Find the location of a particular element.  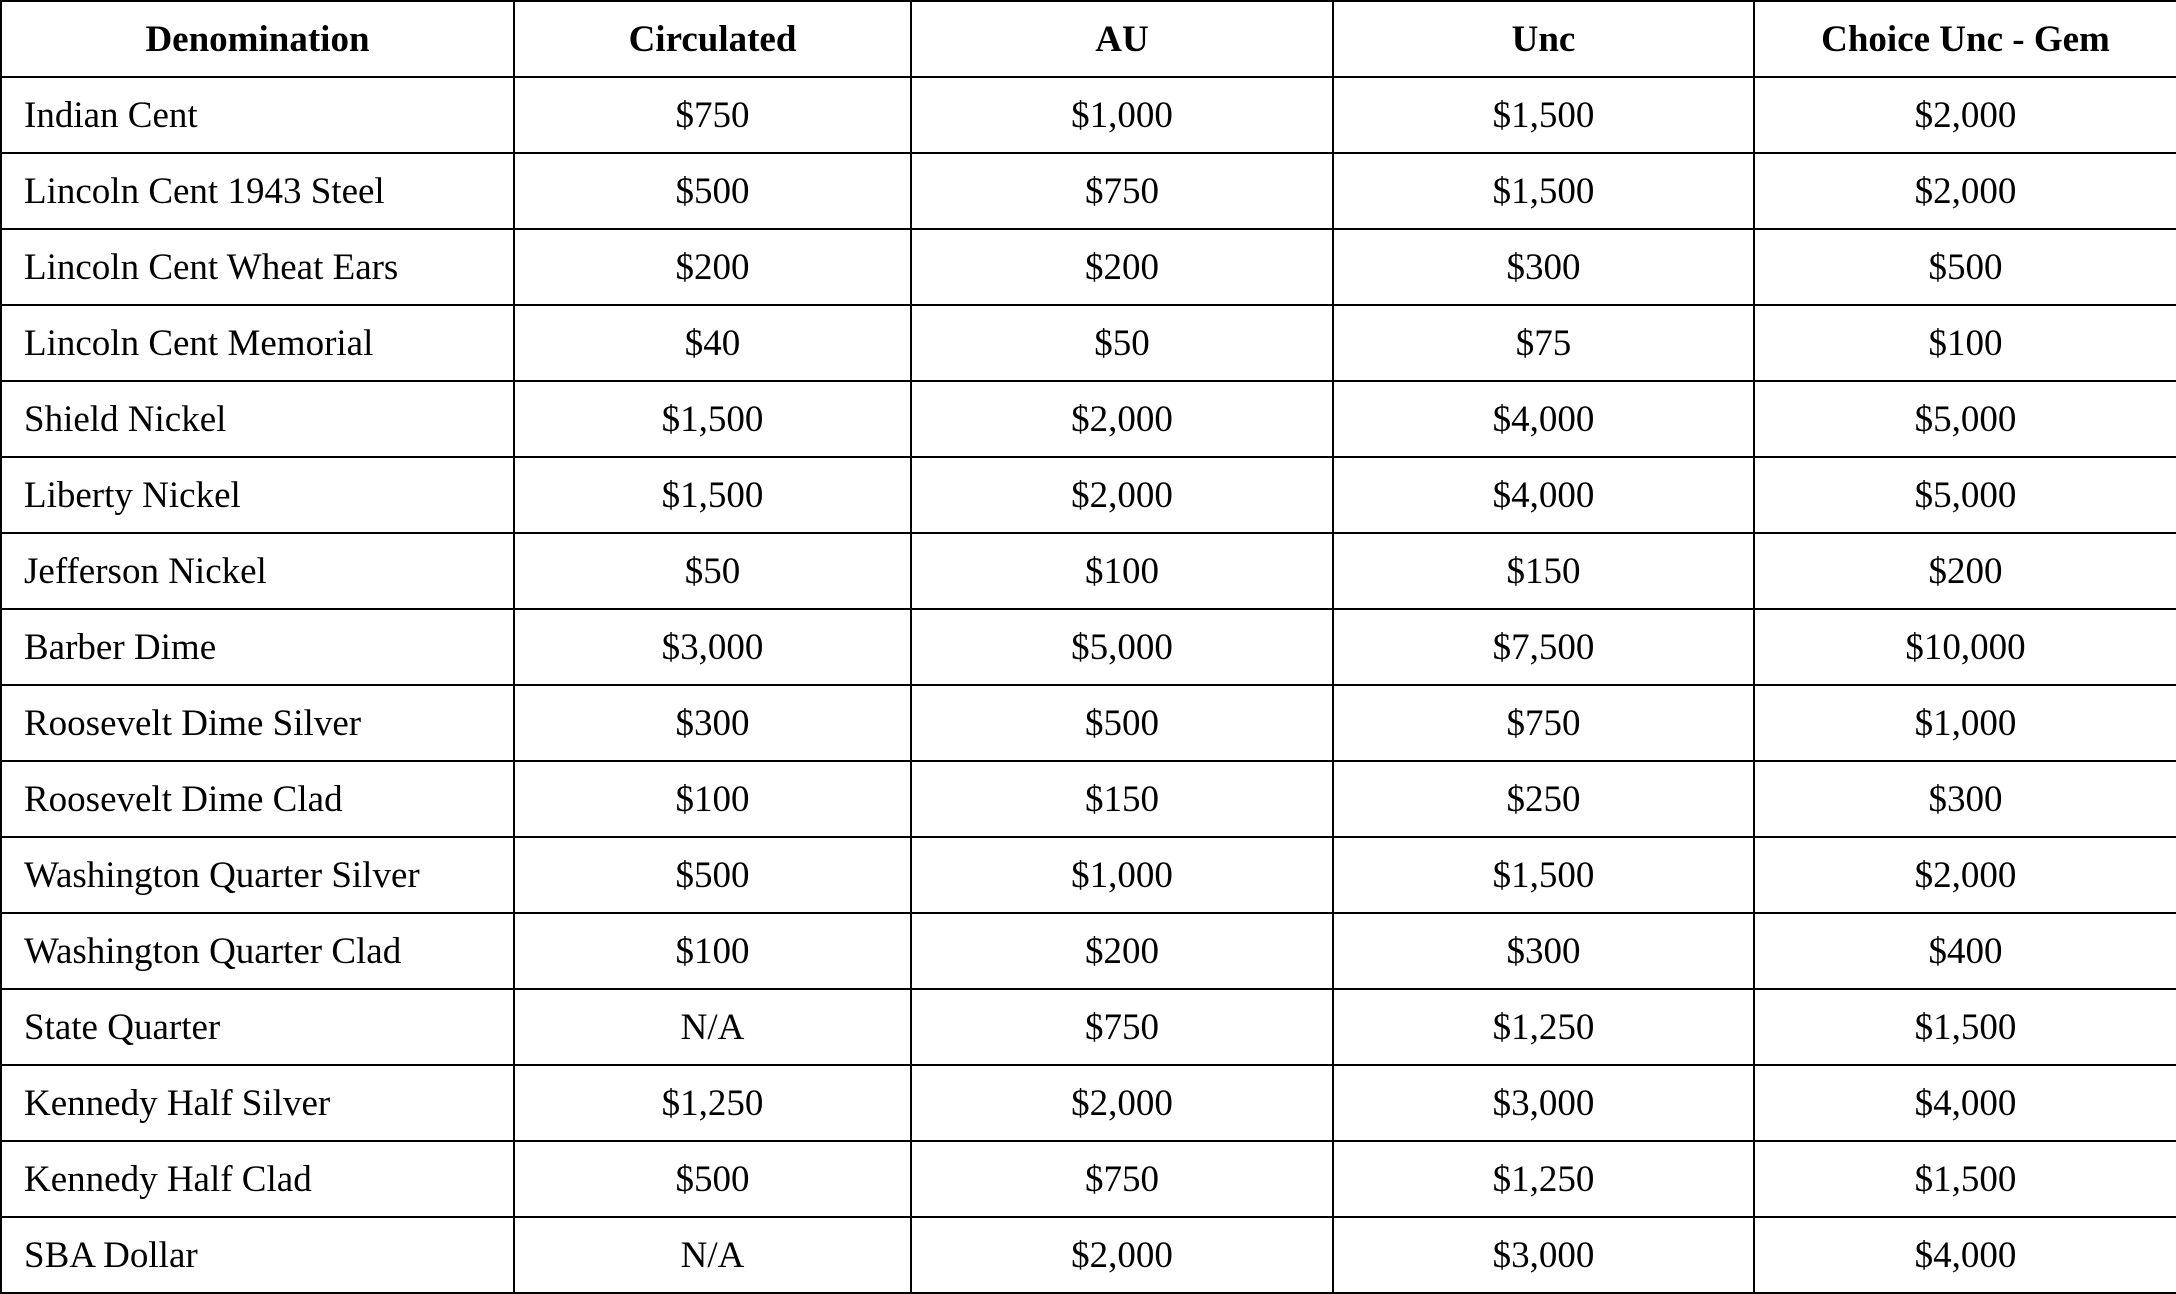

circulated-cell: $50 is located at coordinates (712, 571).